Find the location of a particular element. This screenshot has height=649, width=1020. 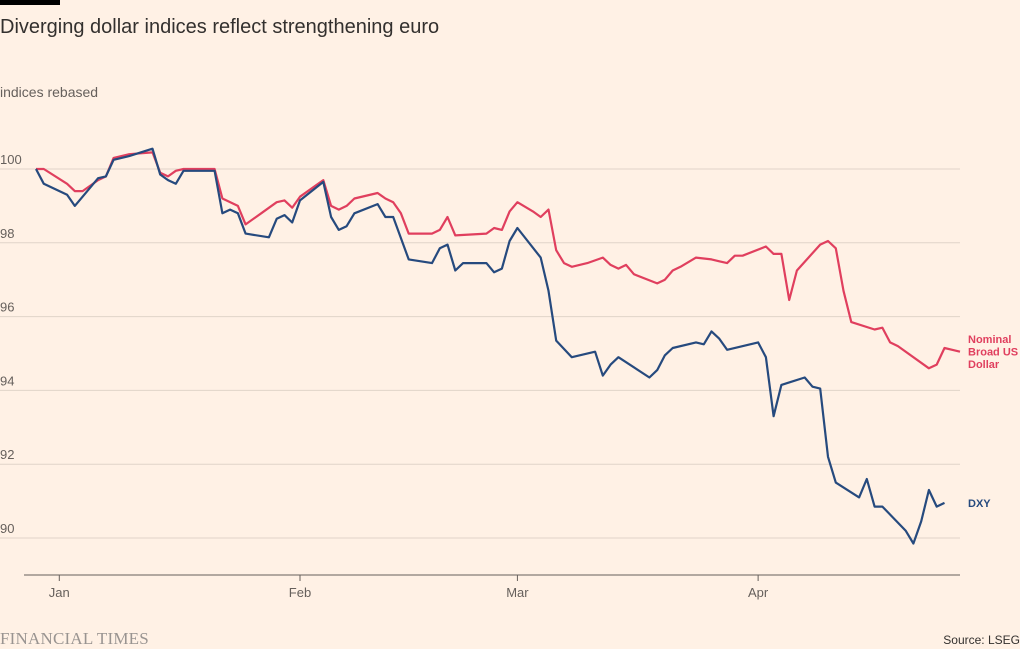

series-label-line: Dollar is located at coordinates (984, 365).